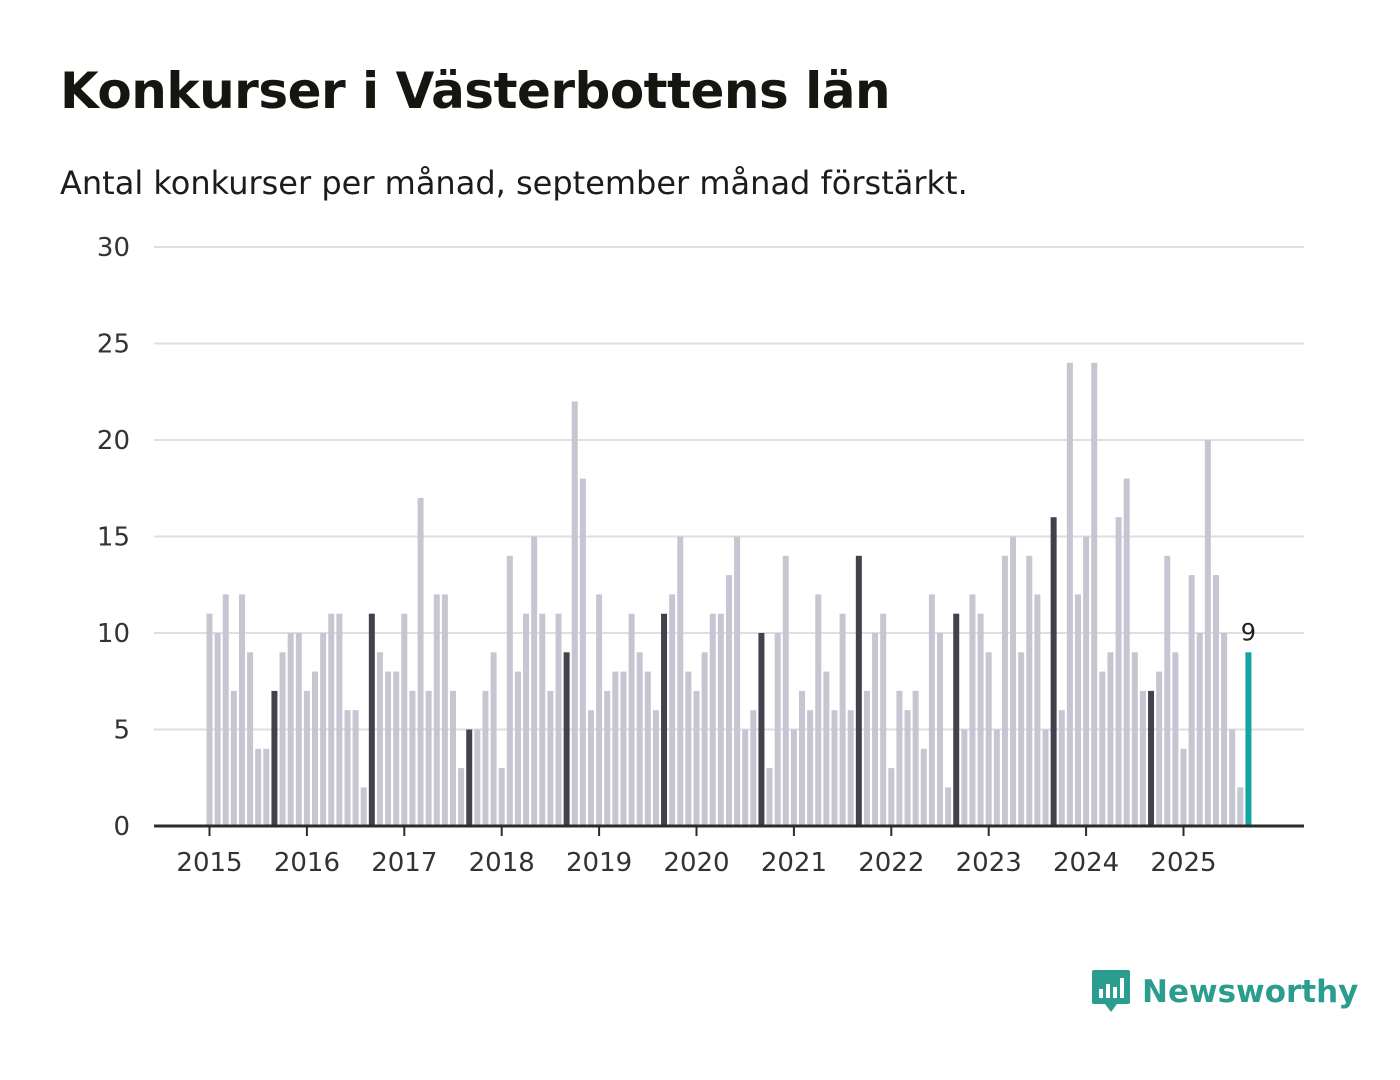 The image size is (1400, 1080). What do you see at coordinates (121, 827) in the screenshot?
I see `y-tick-label: 0` at bounding box center [121, 827].